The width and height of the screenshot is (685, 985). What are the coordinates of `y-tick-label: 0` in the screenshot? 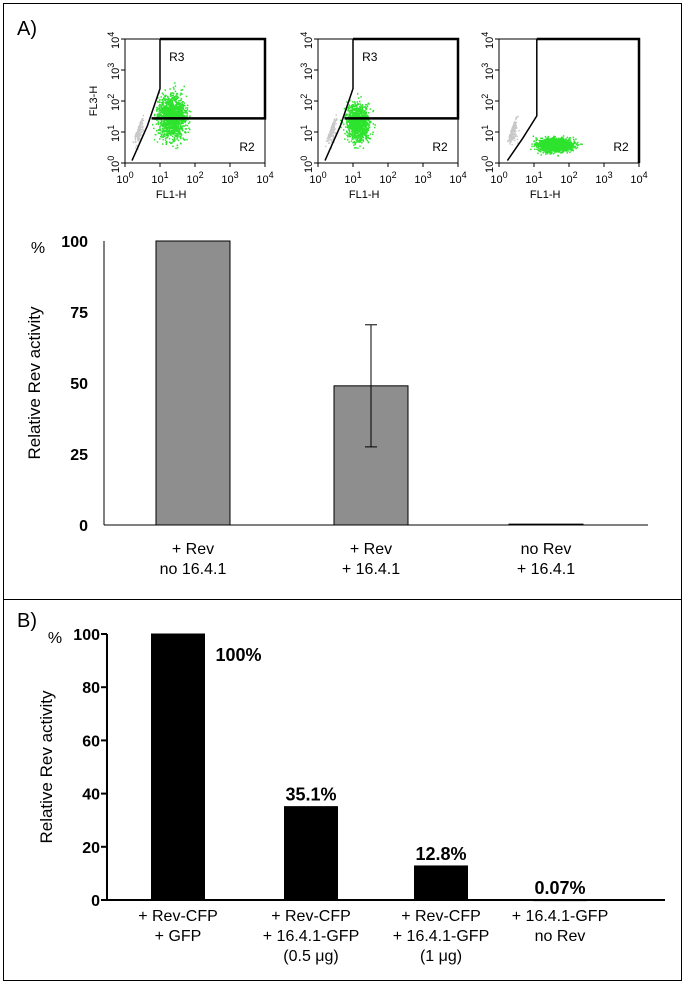 It's located at (83, 526).